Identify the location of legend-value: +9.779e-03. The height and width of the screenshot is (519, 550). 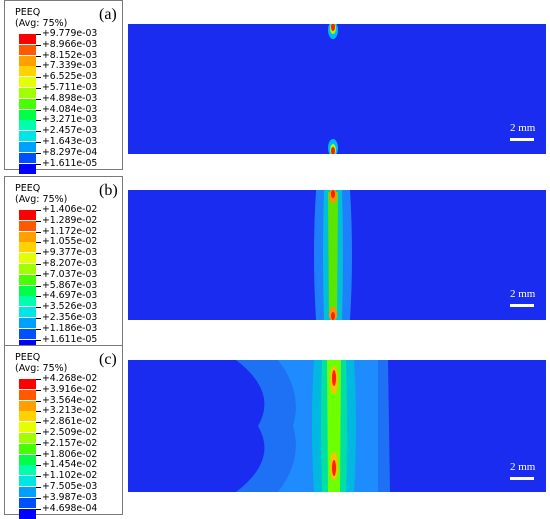
(70, 33).